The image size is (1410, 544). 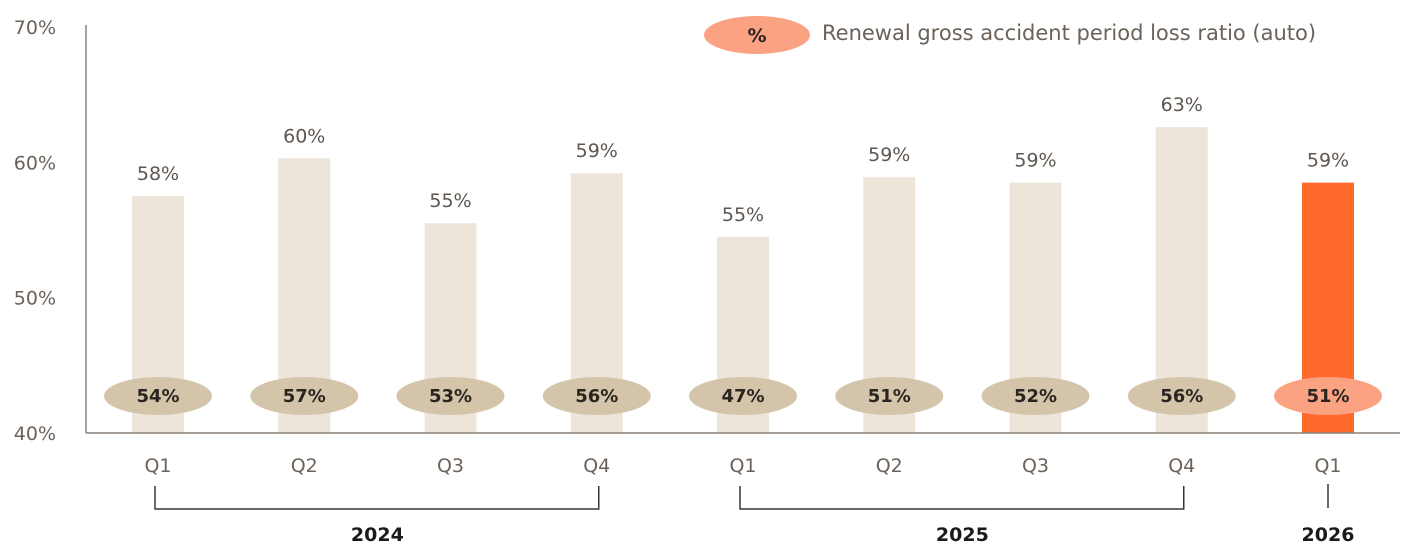 I want to click on loss-ratio-label: 57%, so click(x=304, y=396).